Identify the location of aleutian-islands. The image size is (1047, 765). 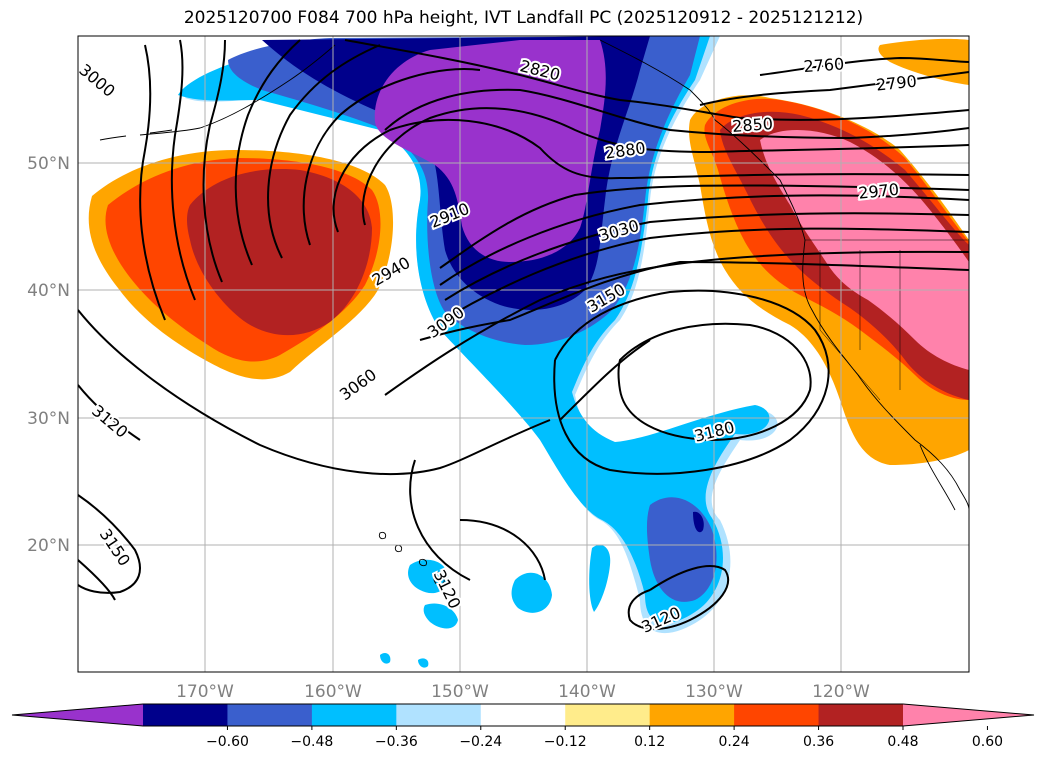
(136, 135).